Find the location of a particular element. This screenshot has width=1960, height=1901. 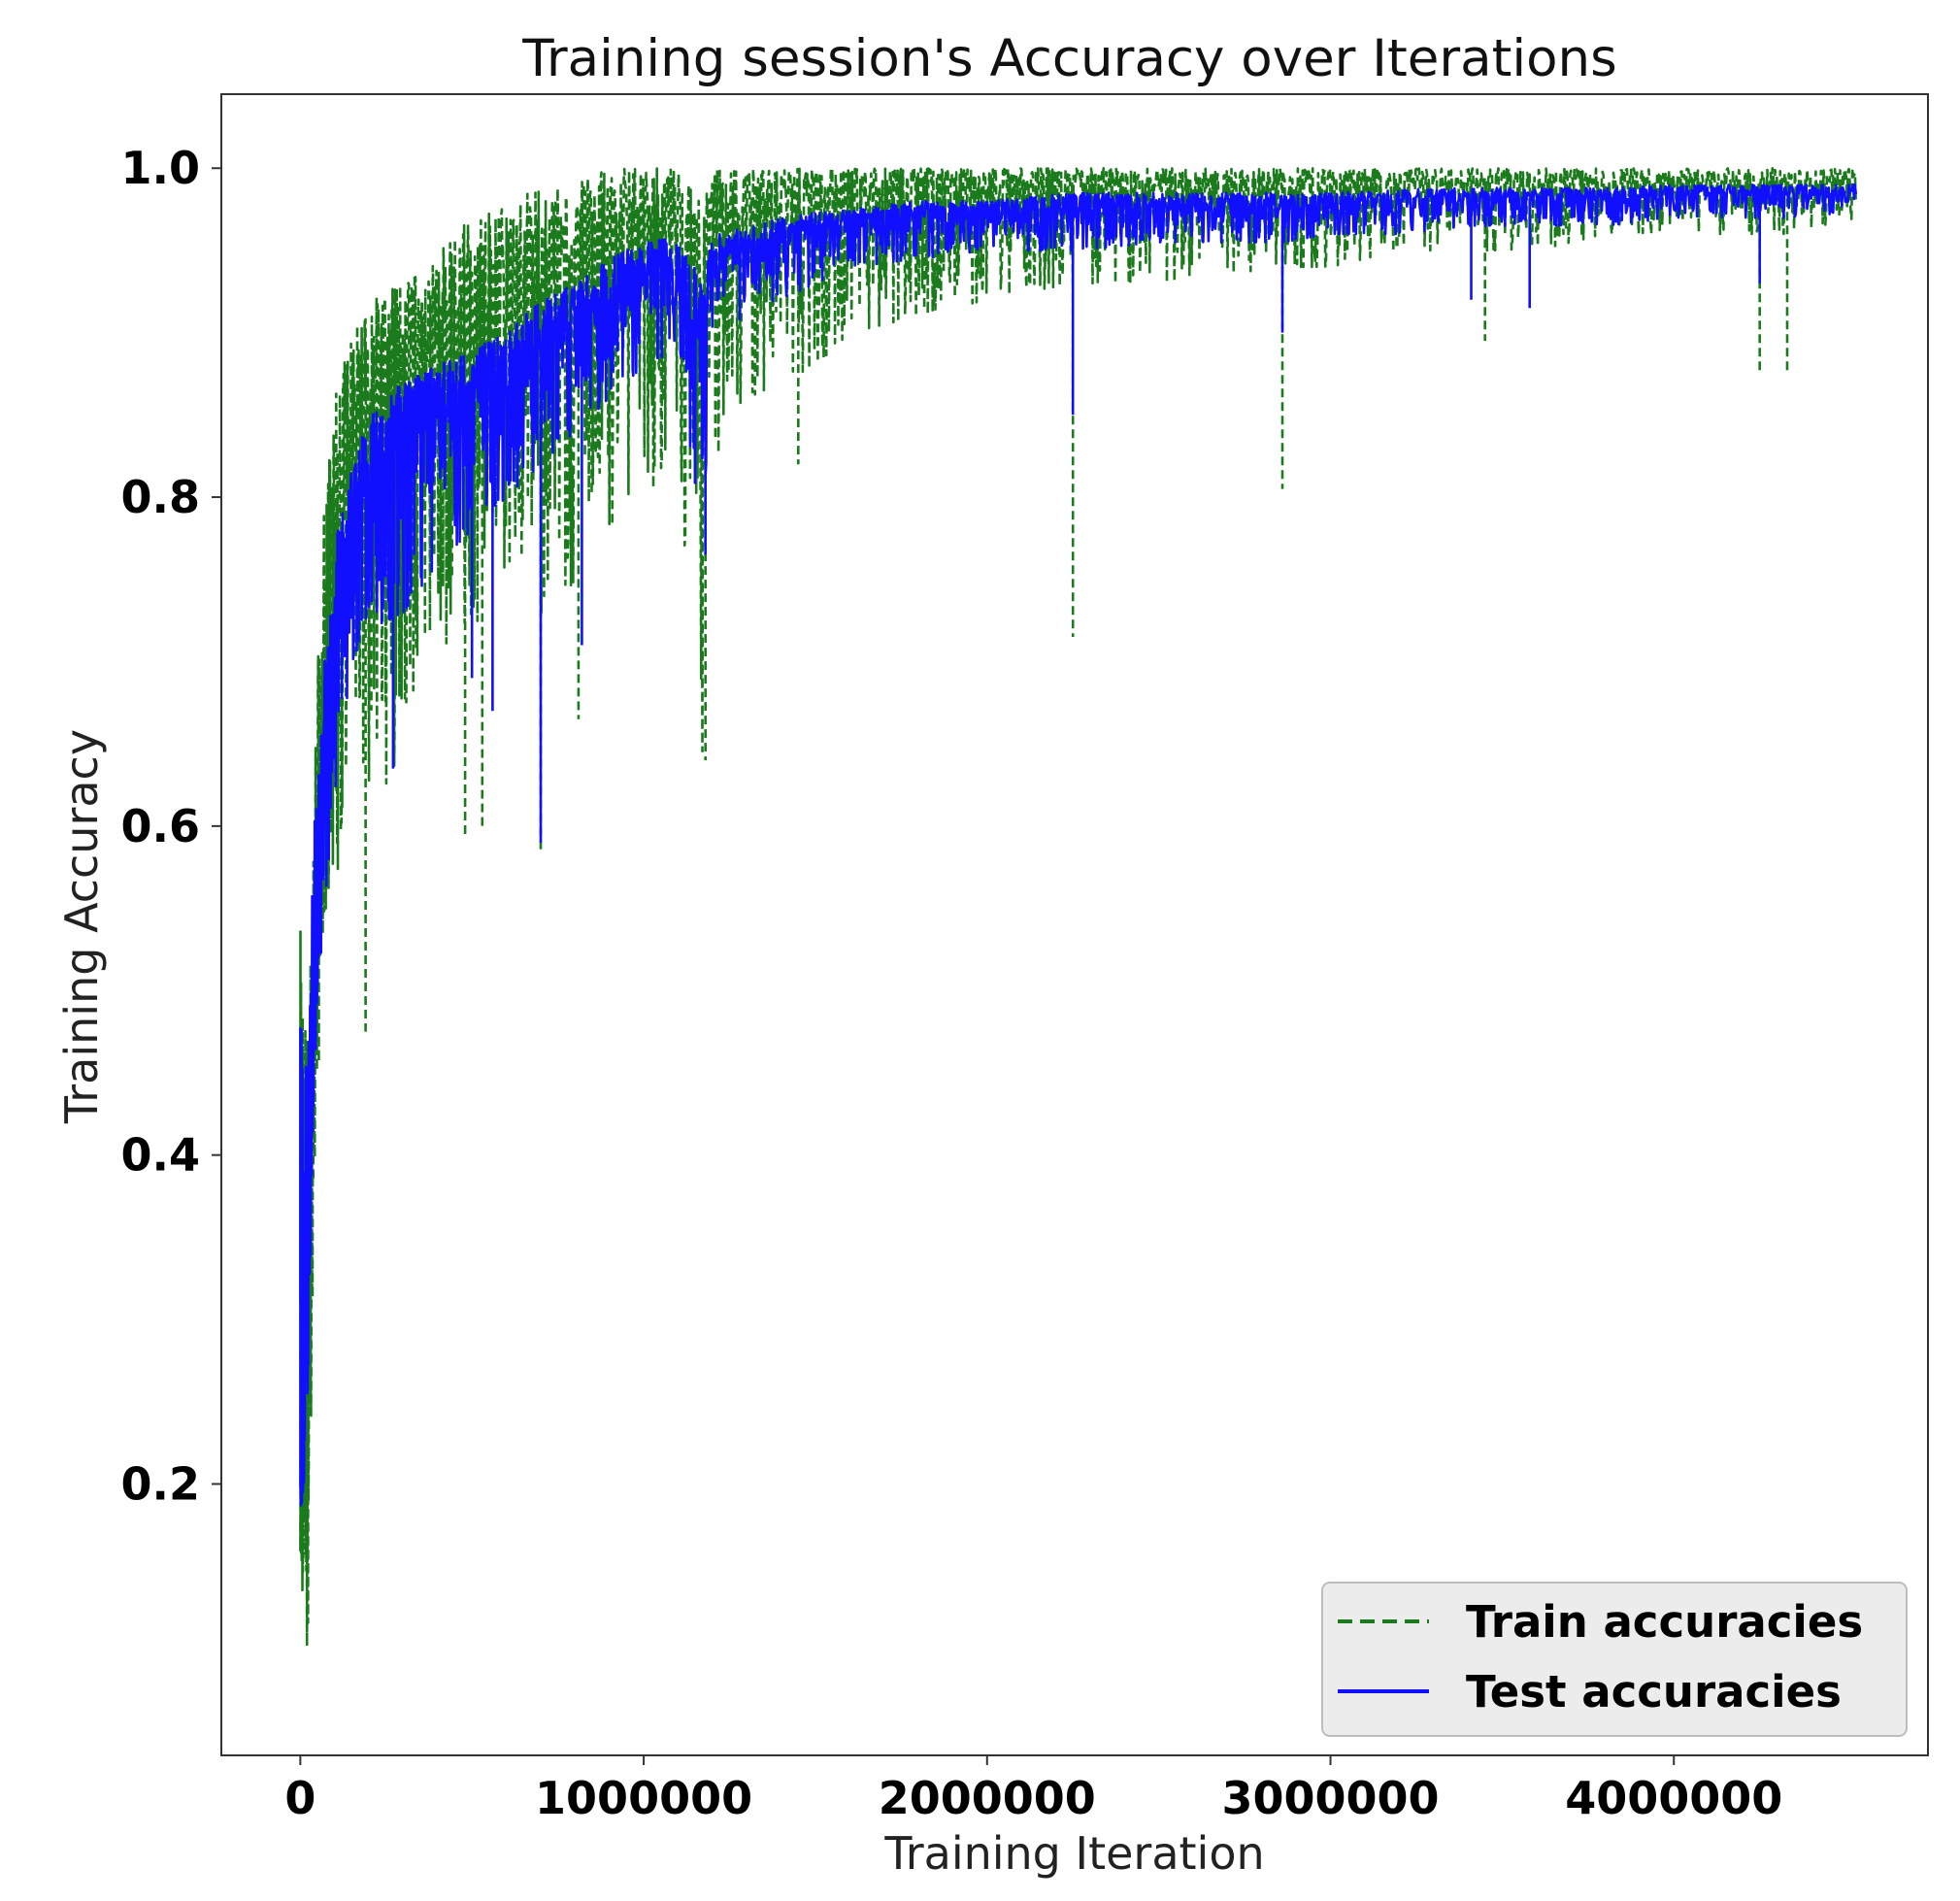

x-tick-label: 2000000 is located at coordinates (988, 1798).